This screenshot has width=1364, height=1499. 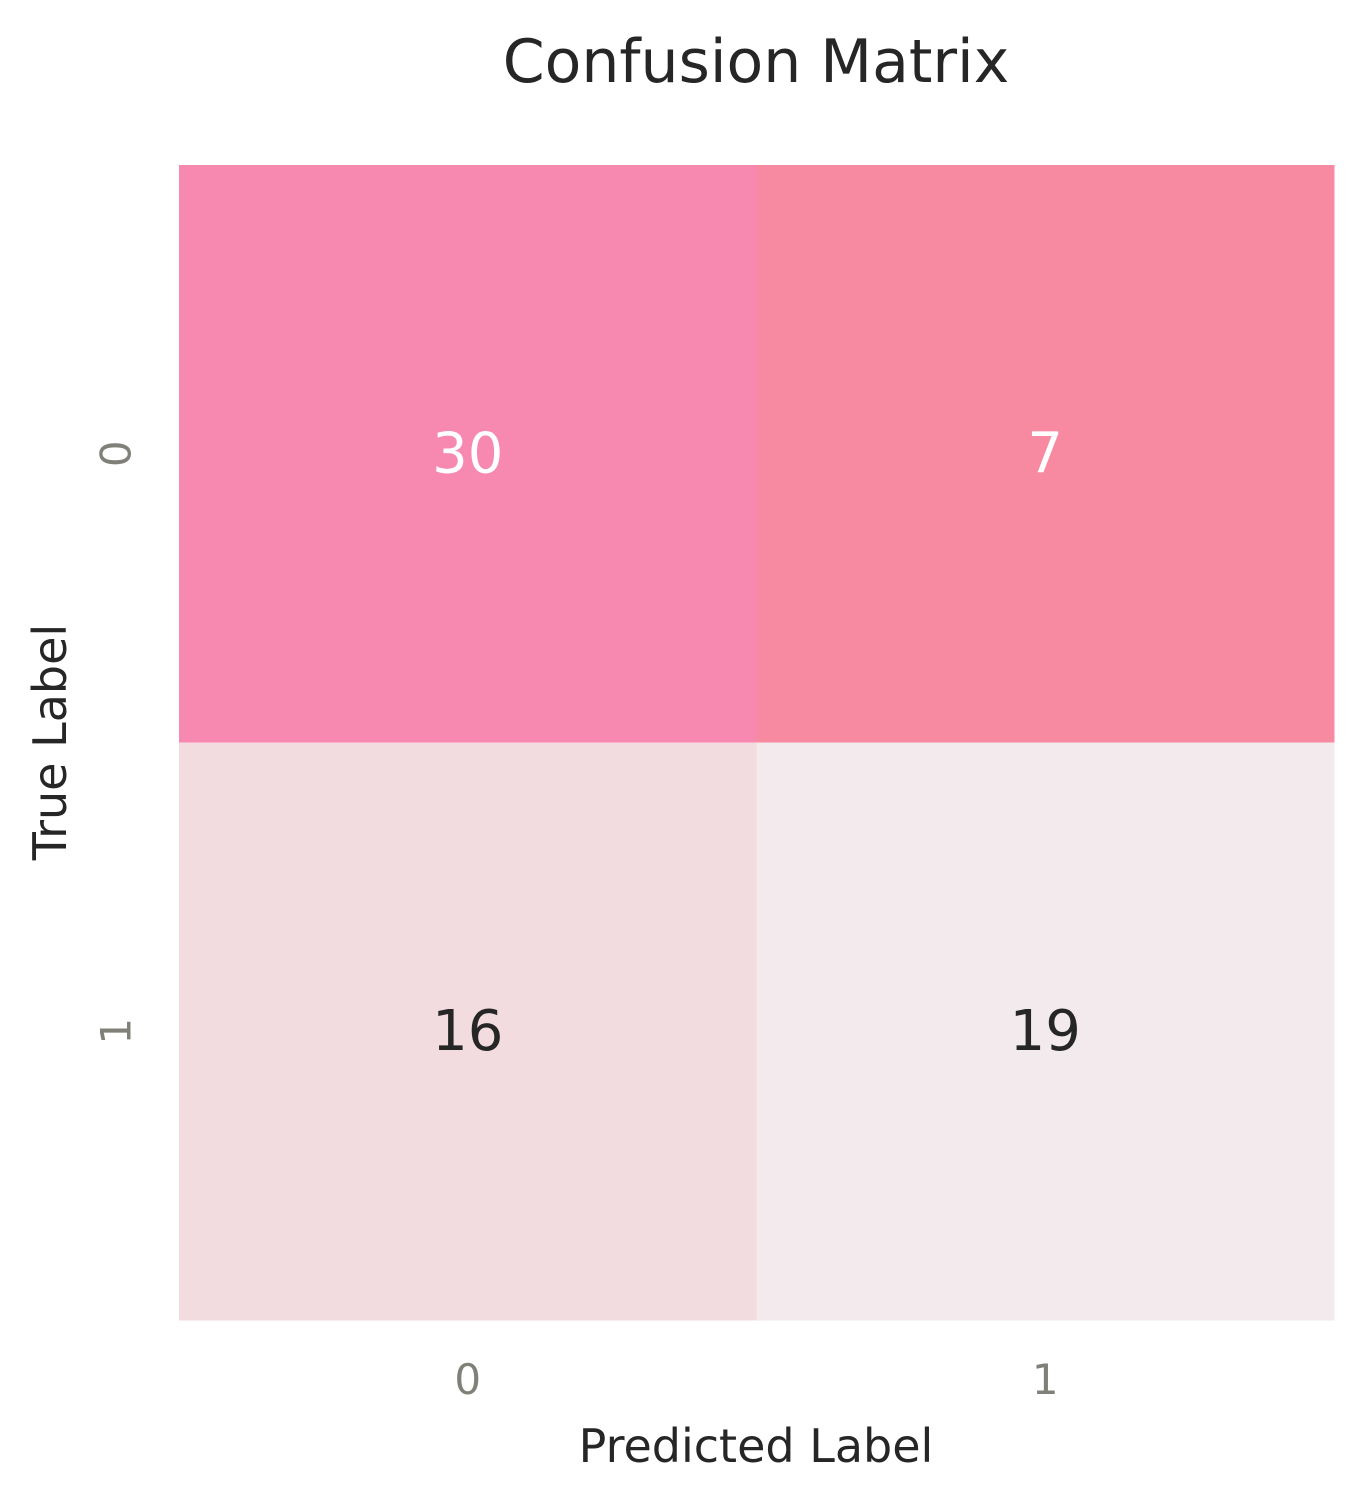 What do you see at coordinates (116, 742) in the screenshot?
I see `y-axis-ticks: 01` at bounding box center [116, 742].